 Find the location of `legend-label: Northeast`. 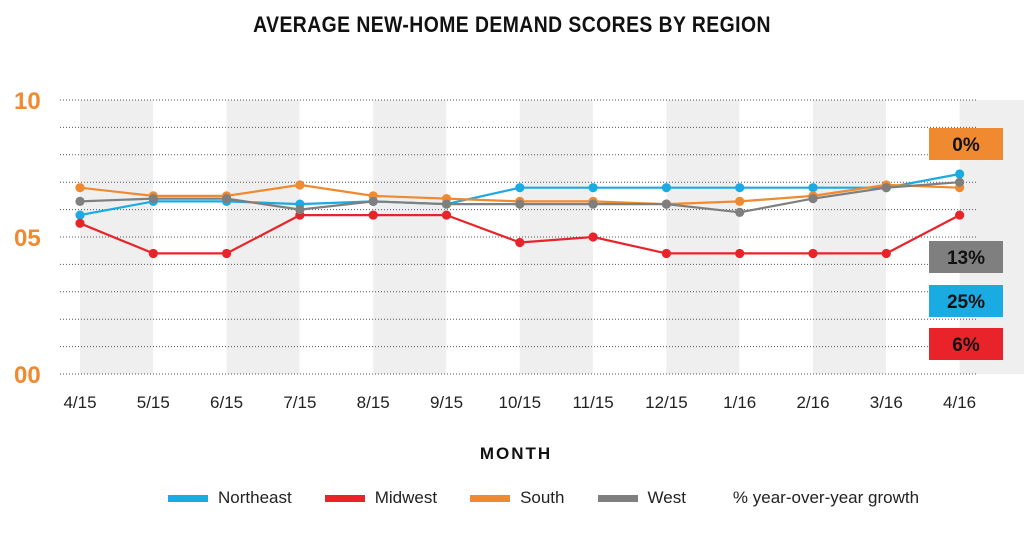

legend-label: Northeast is located at coordinates (255, 497).